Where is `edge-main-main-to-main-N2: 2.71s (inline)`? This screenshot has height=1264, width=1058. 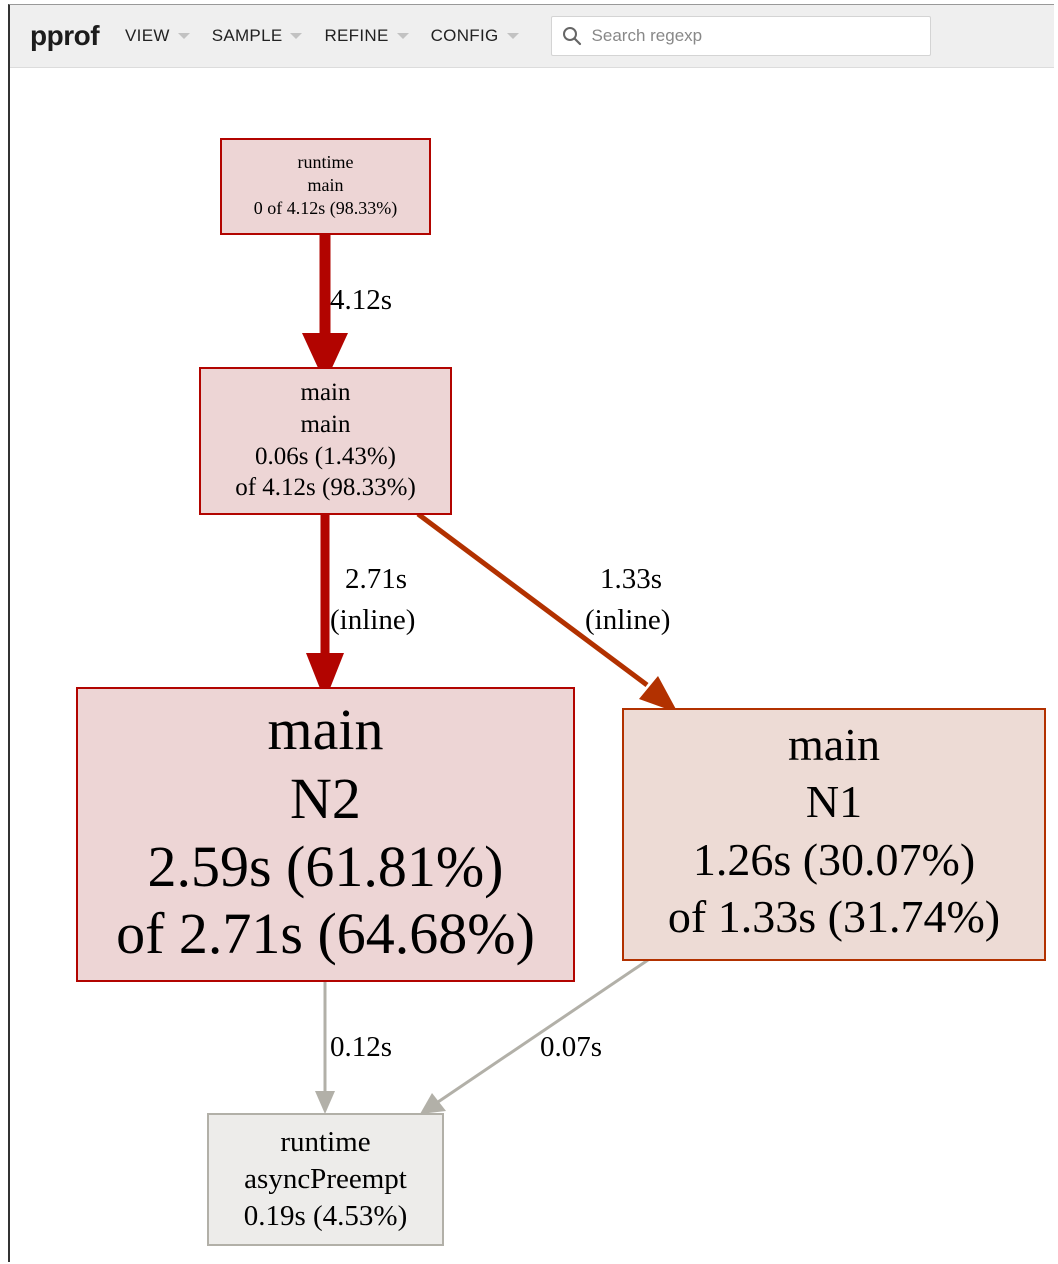 edge-main-main-to-main-N2: 2.71s (inline) is located at coordinates (360, 607).